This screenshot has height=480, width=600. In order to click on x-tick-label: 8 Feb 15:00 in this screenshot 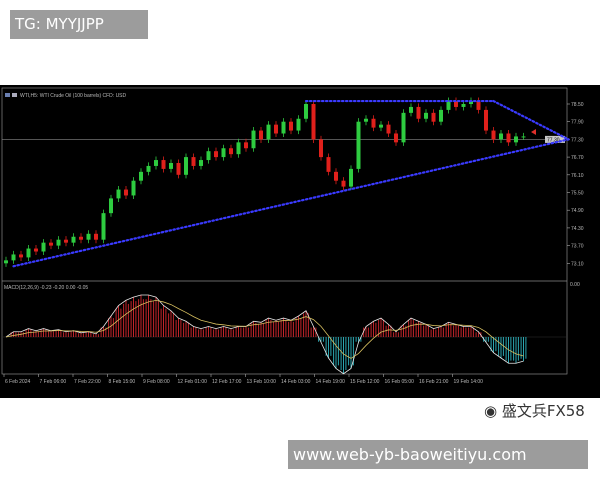, I will do `click(122, 382)`.